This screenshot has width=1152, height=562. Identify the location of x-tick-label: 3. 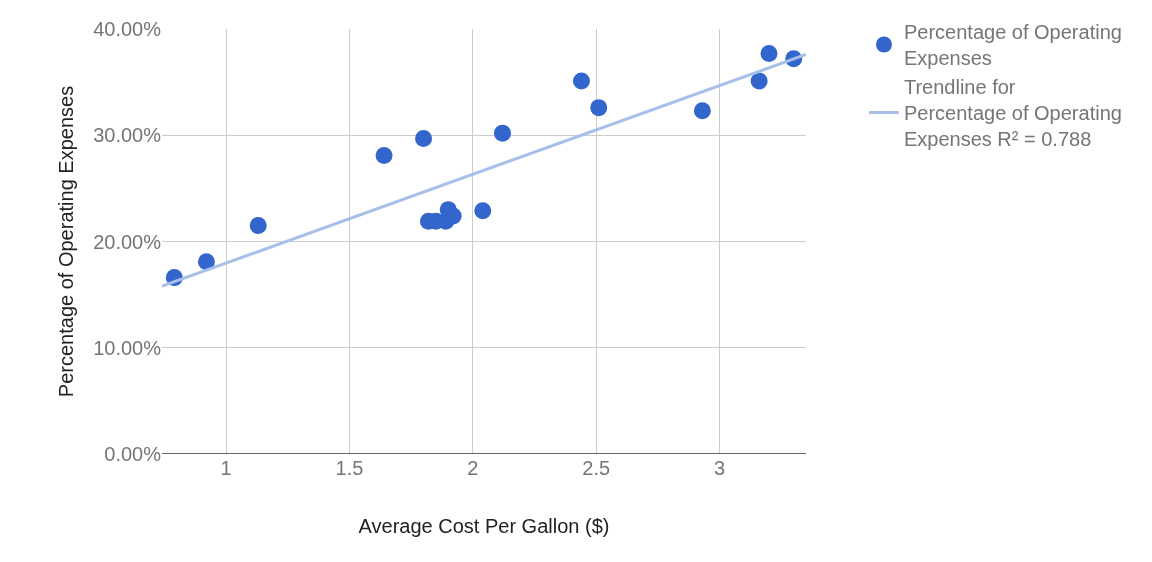
(720, 468).